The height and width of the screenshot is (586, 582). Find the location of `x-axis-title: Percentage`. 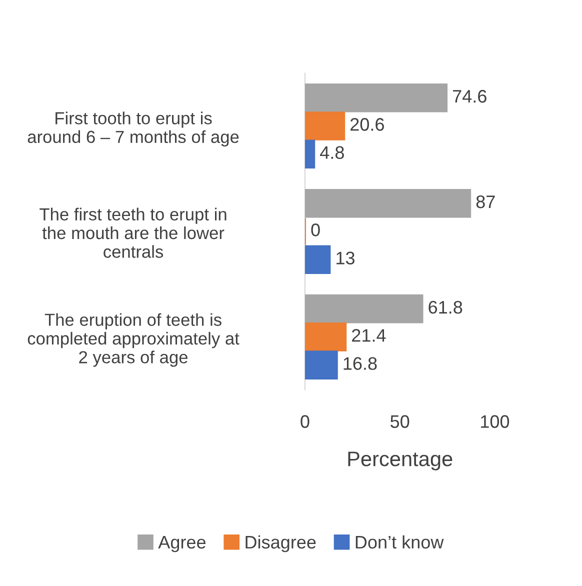

x-axis-title: Percentage is located at coordinates (400, 461).